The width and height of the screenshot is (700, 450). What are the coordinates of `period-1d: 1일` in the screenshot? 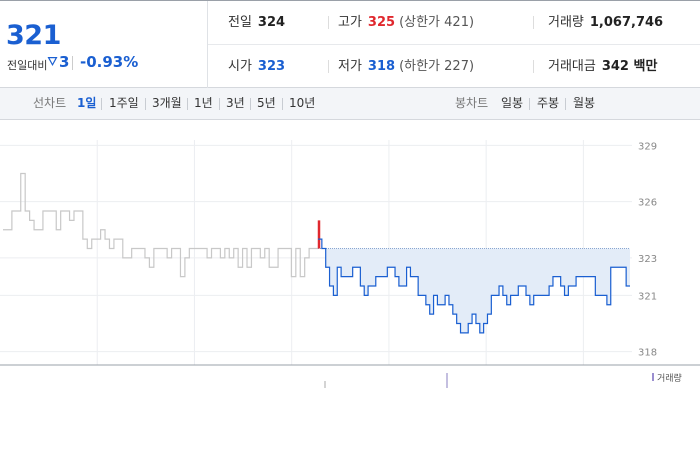 It's located at (87, 103).